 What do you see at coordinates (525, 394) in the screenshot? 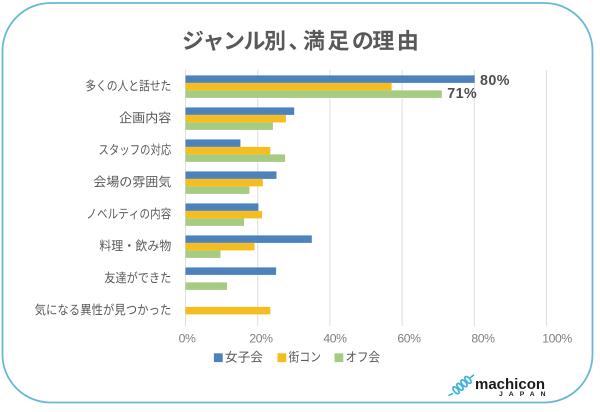
I see `svg-text: JAPAN` at bounding box center [525, 394].